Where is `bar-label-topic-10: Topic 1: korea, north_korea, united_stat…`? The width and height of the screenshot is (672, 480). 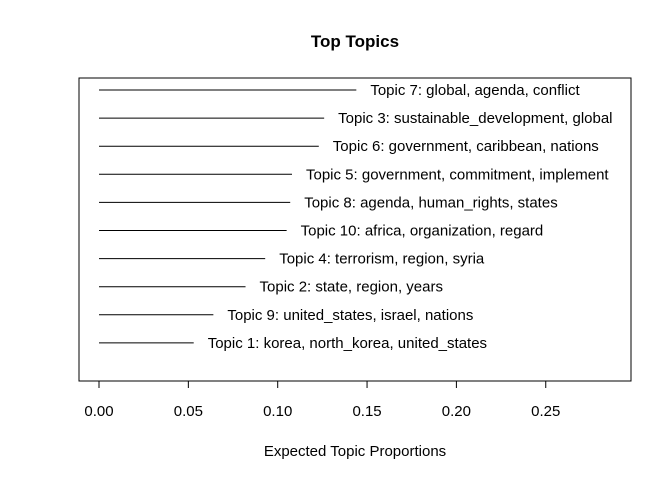 bar-label-topic-10: Topic 1: korea, north_korea, united_stat… is located at coordinates (347, 343).